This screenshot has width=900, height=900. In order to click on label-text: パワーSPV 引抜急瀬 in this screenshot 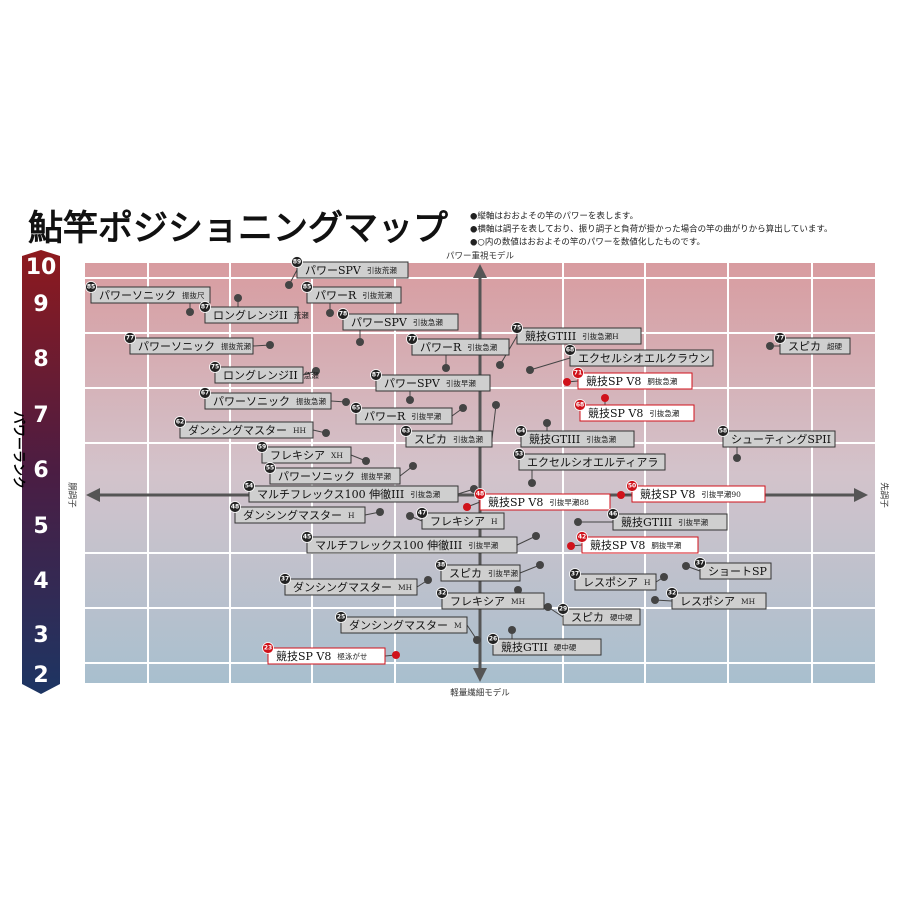, I will do `click(397, 322)`.